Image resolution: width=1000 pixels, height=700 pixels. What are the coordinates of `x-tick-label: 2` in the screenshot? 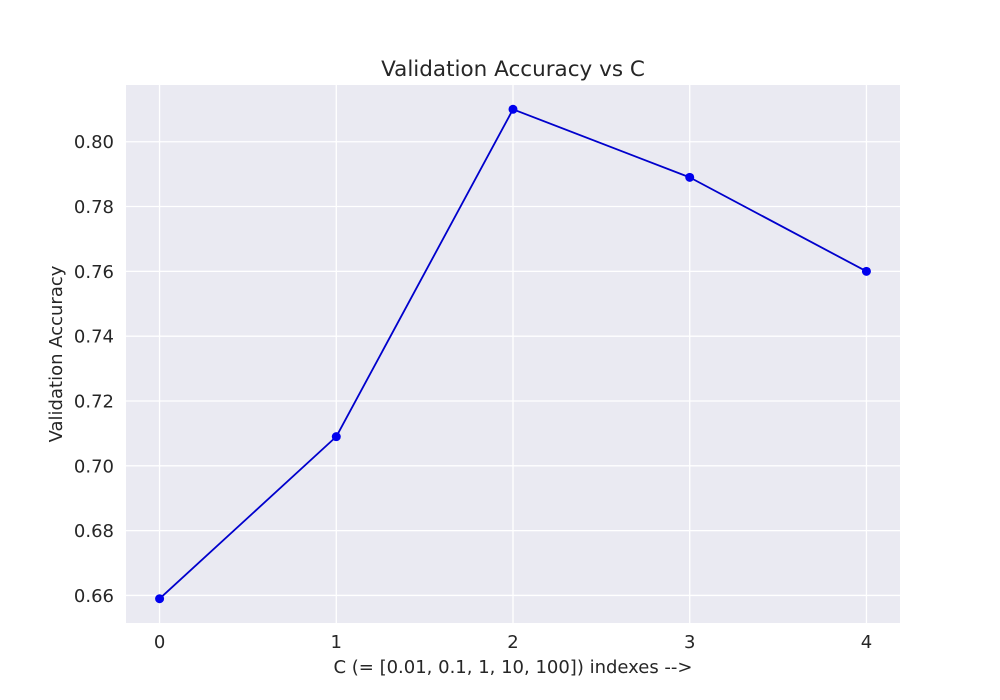 It's located at (512, 642).